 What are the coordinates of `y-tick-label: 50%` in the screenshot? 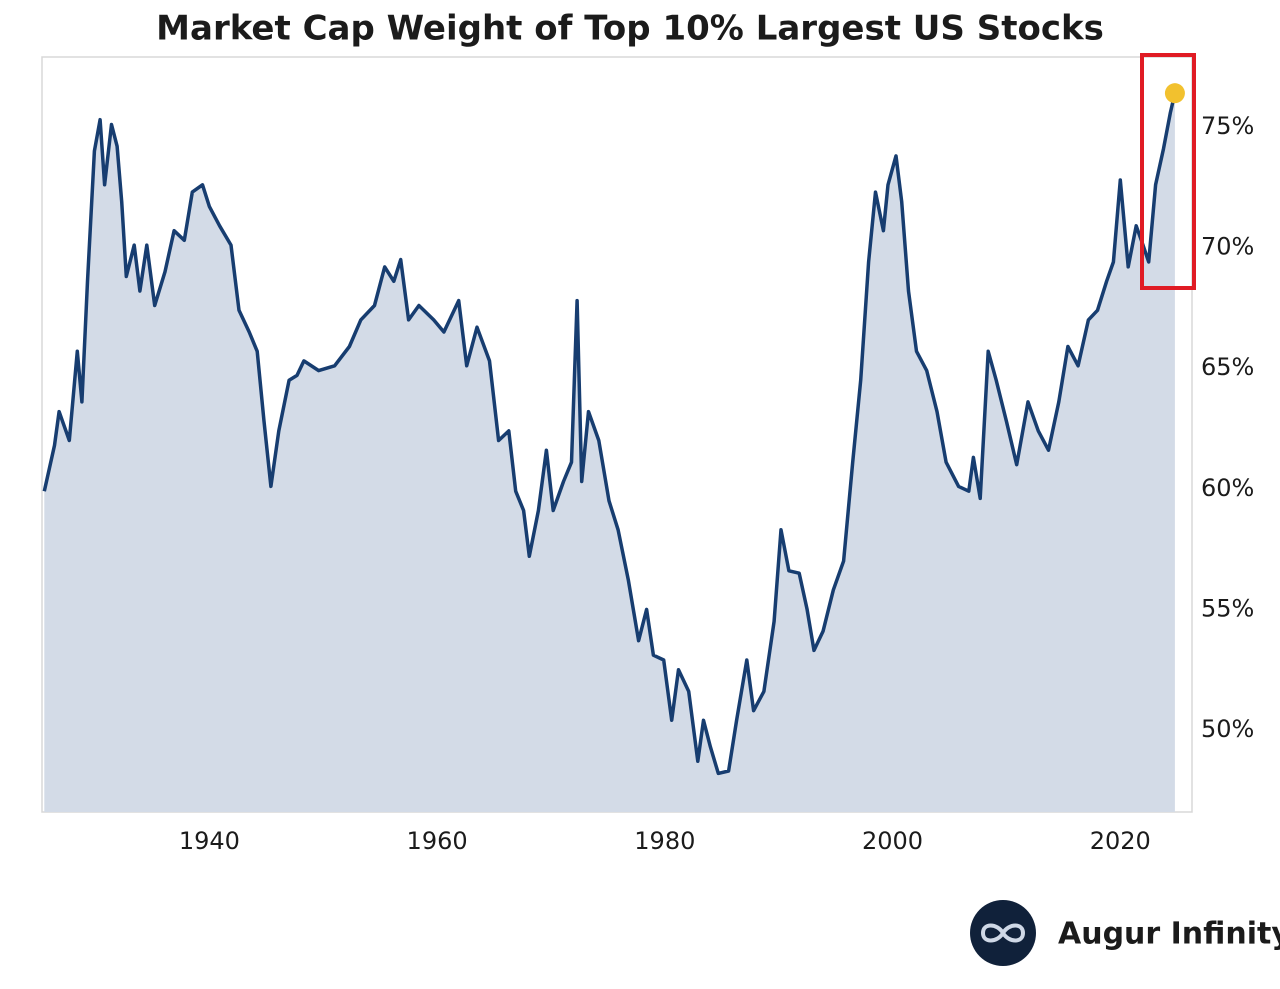 It's located at (1227, 729).